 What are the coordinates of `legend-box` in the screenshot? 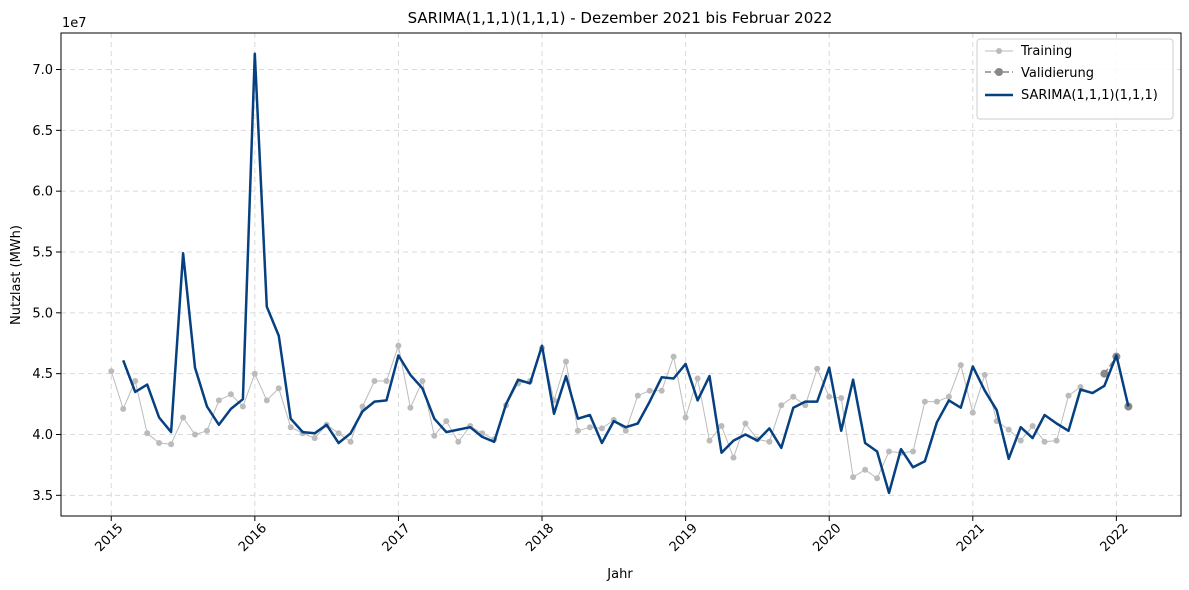 It's located at (1075, 79).